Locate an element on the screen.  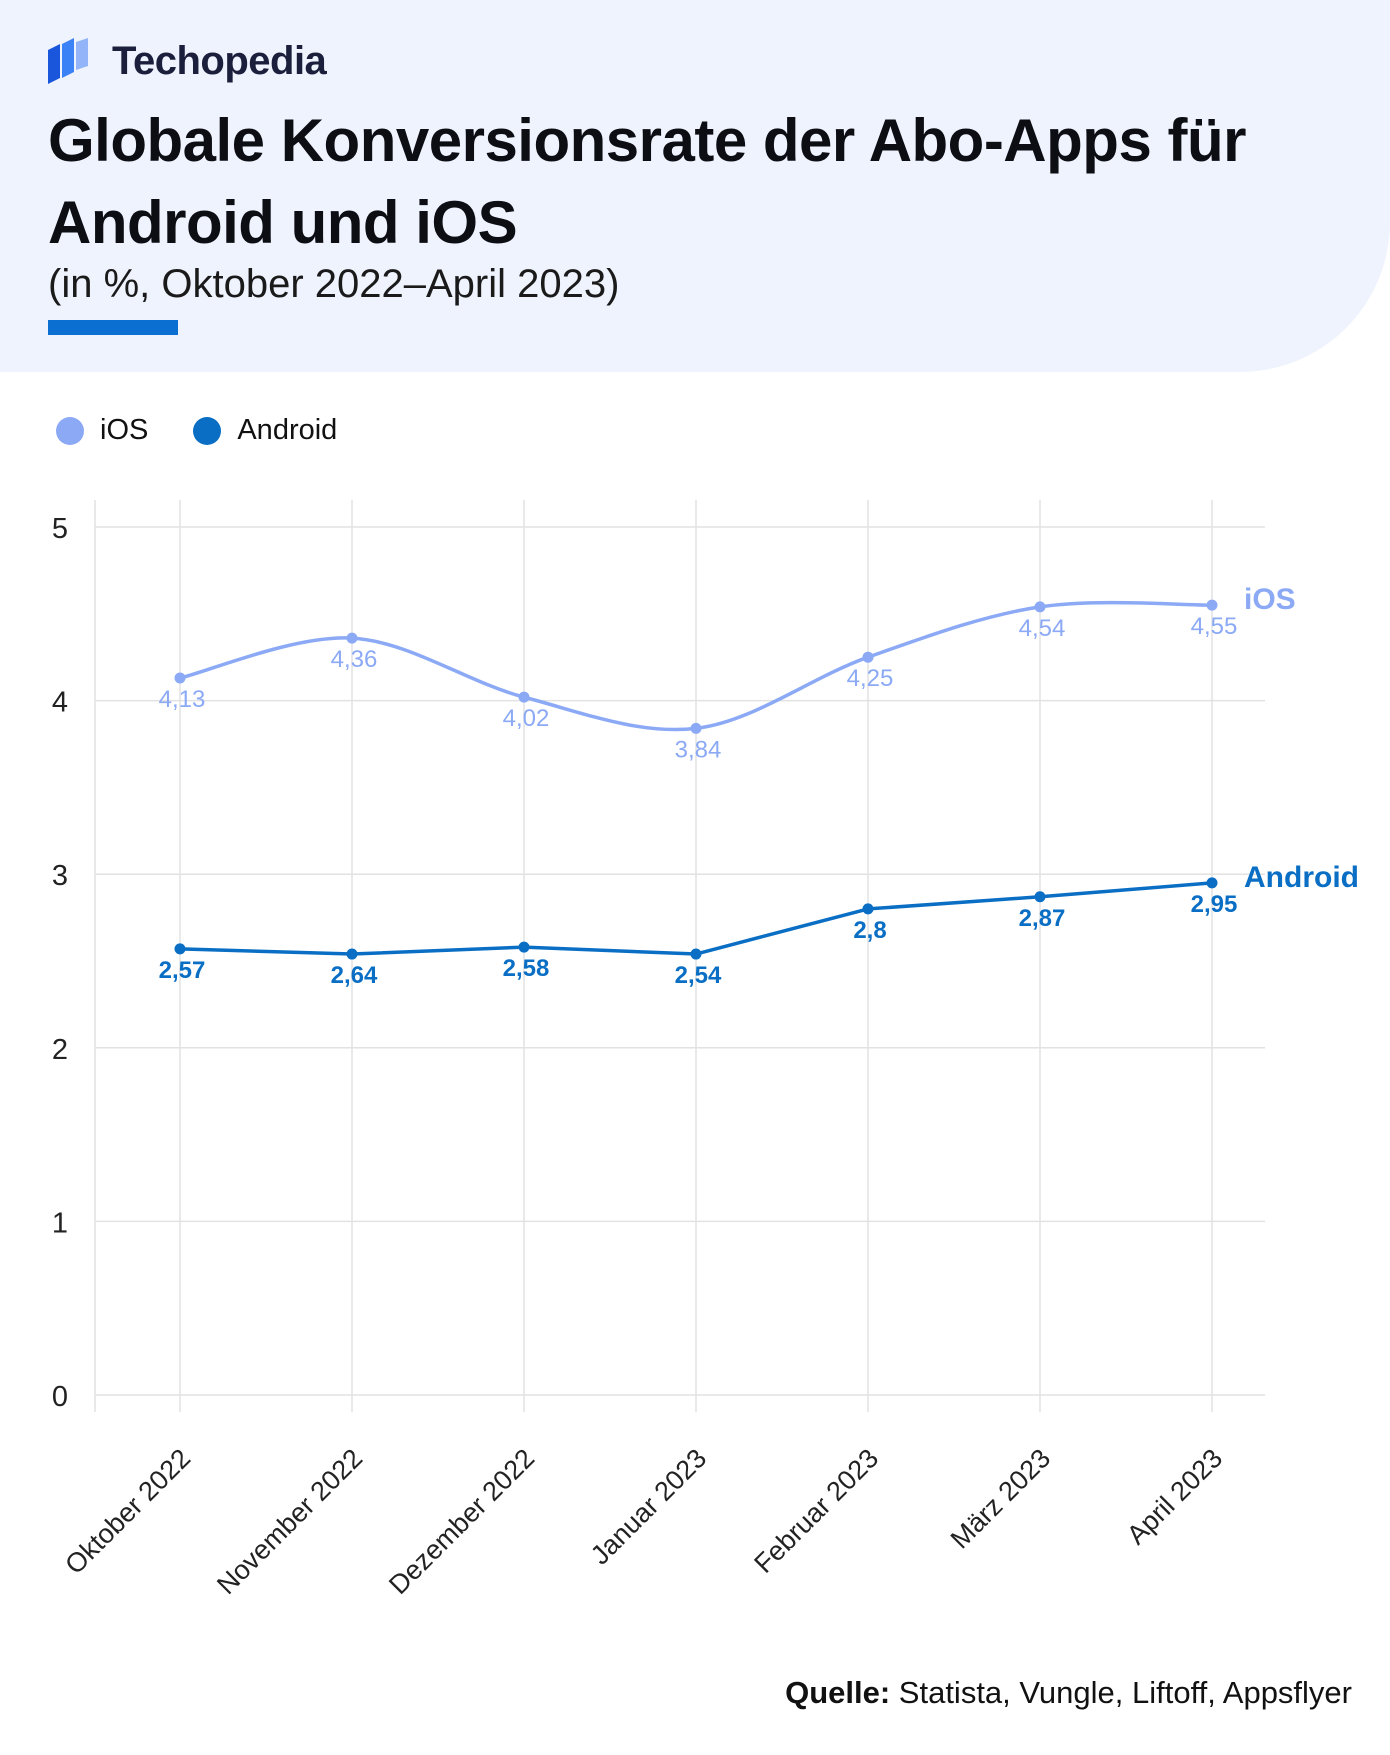
x-tick-label: März 2023 is located at coordinates (1000, 1498).